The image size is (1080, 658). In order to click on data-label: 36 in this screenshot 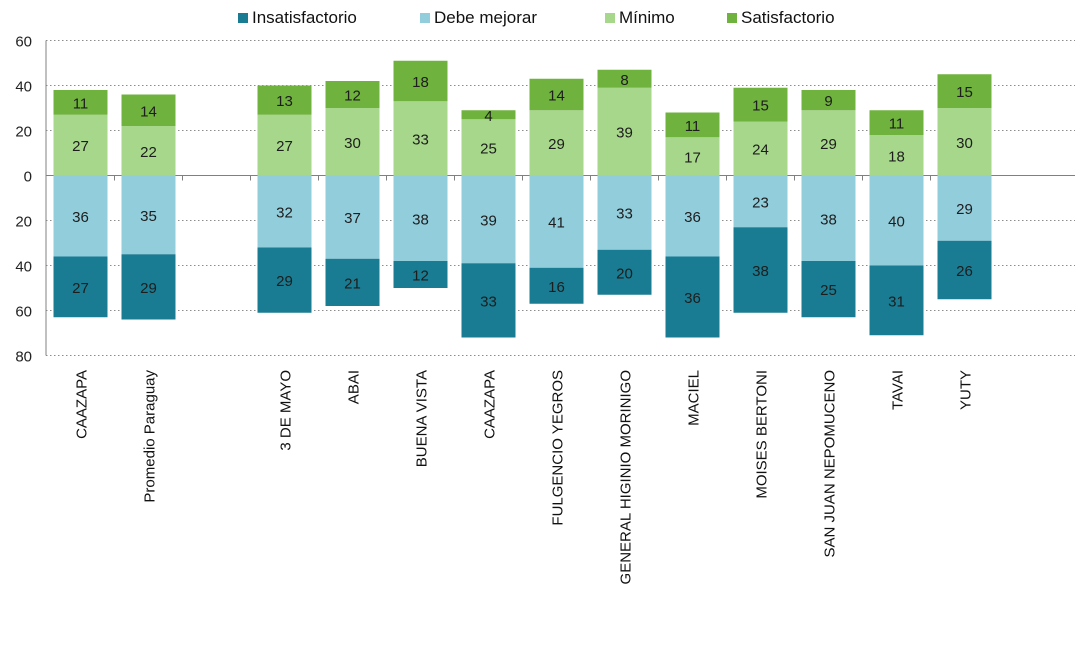, I will do `click(692, 298)`.